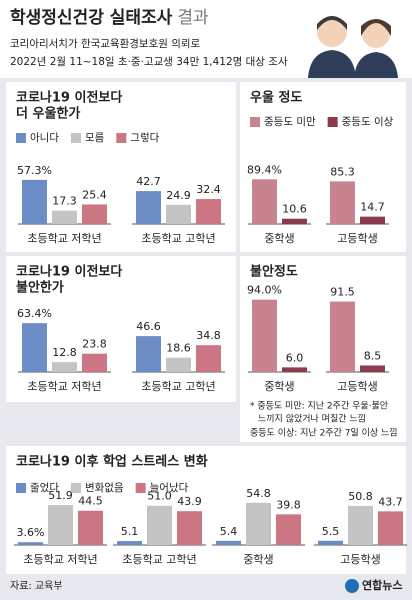  What do you see at coordinates (105, 43) in the screenshot?
I see `subtitle: 코리아리서치가 한국교육환경보호원 의뢰로` at bounding box center [105, 43].